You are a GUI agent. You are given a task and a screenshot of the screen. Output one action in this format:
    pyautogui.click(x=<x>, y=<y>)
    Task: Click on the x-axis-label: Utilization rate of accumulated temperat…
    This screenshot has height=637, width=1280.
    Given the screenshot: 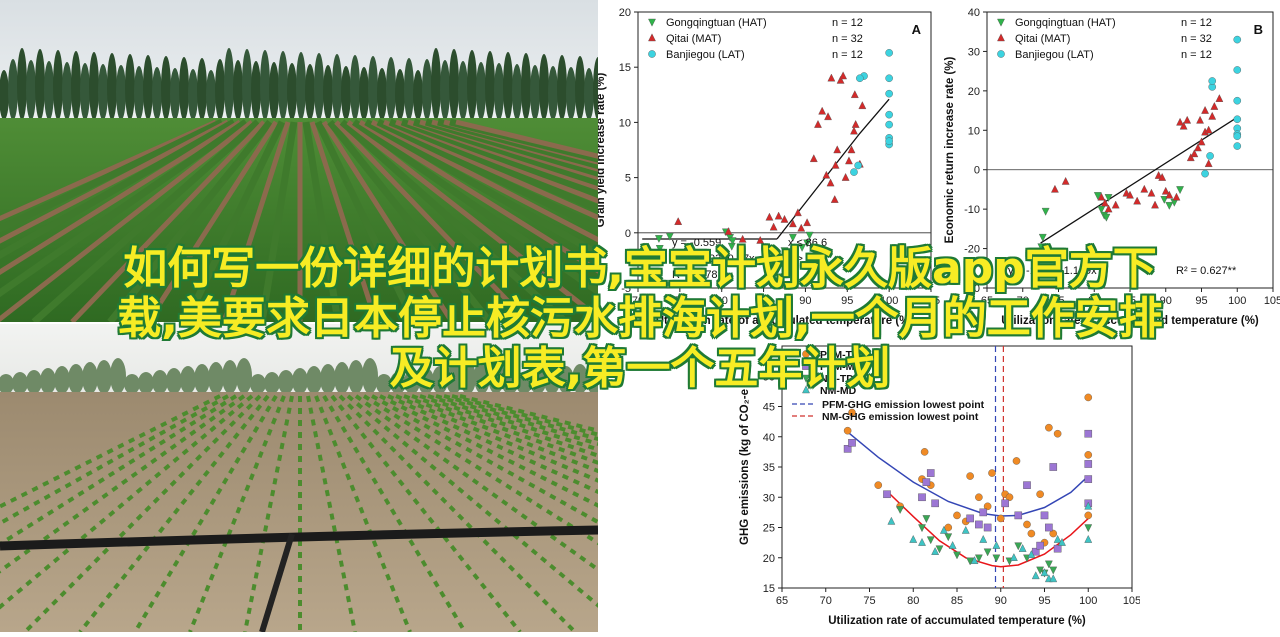 What is the action you would take?
    pyautogui.click(x=957, y=621)
    